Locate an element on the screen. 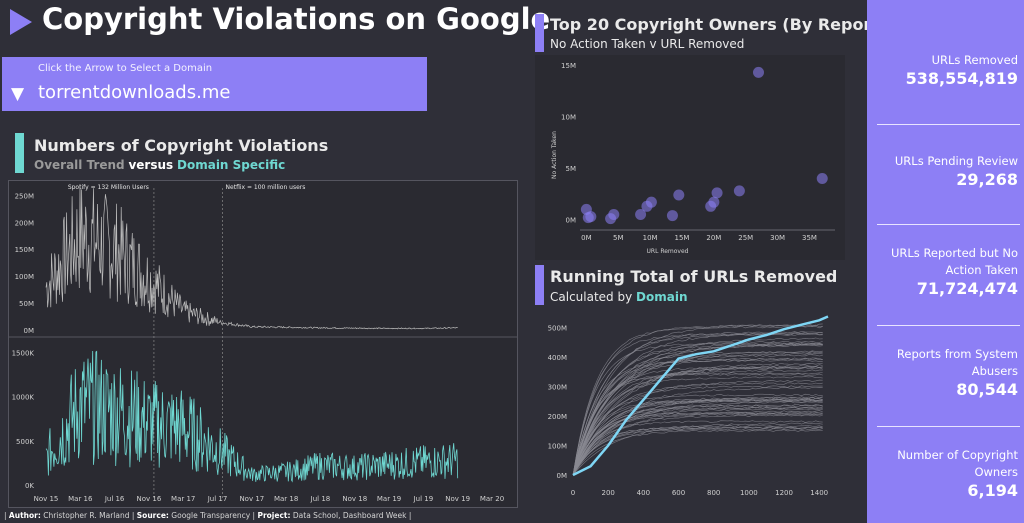 This screenshot has height=523, width=1024. x-tick-label: Jul 18 is located at coordinates (320, 499).